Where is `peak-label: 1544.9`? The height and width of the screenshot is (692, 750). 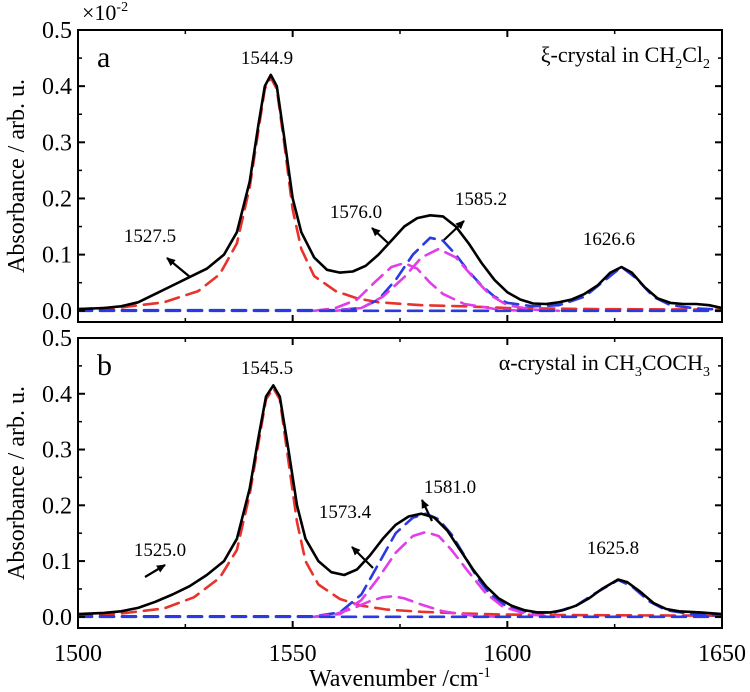
peak-label: 1544.9 is located at coordinates (267, 58).